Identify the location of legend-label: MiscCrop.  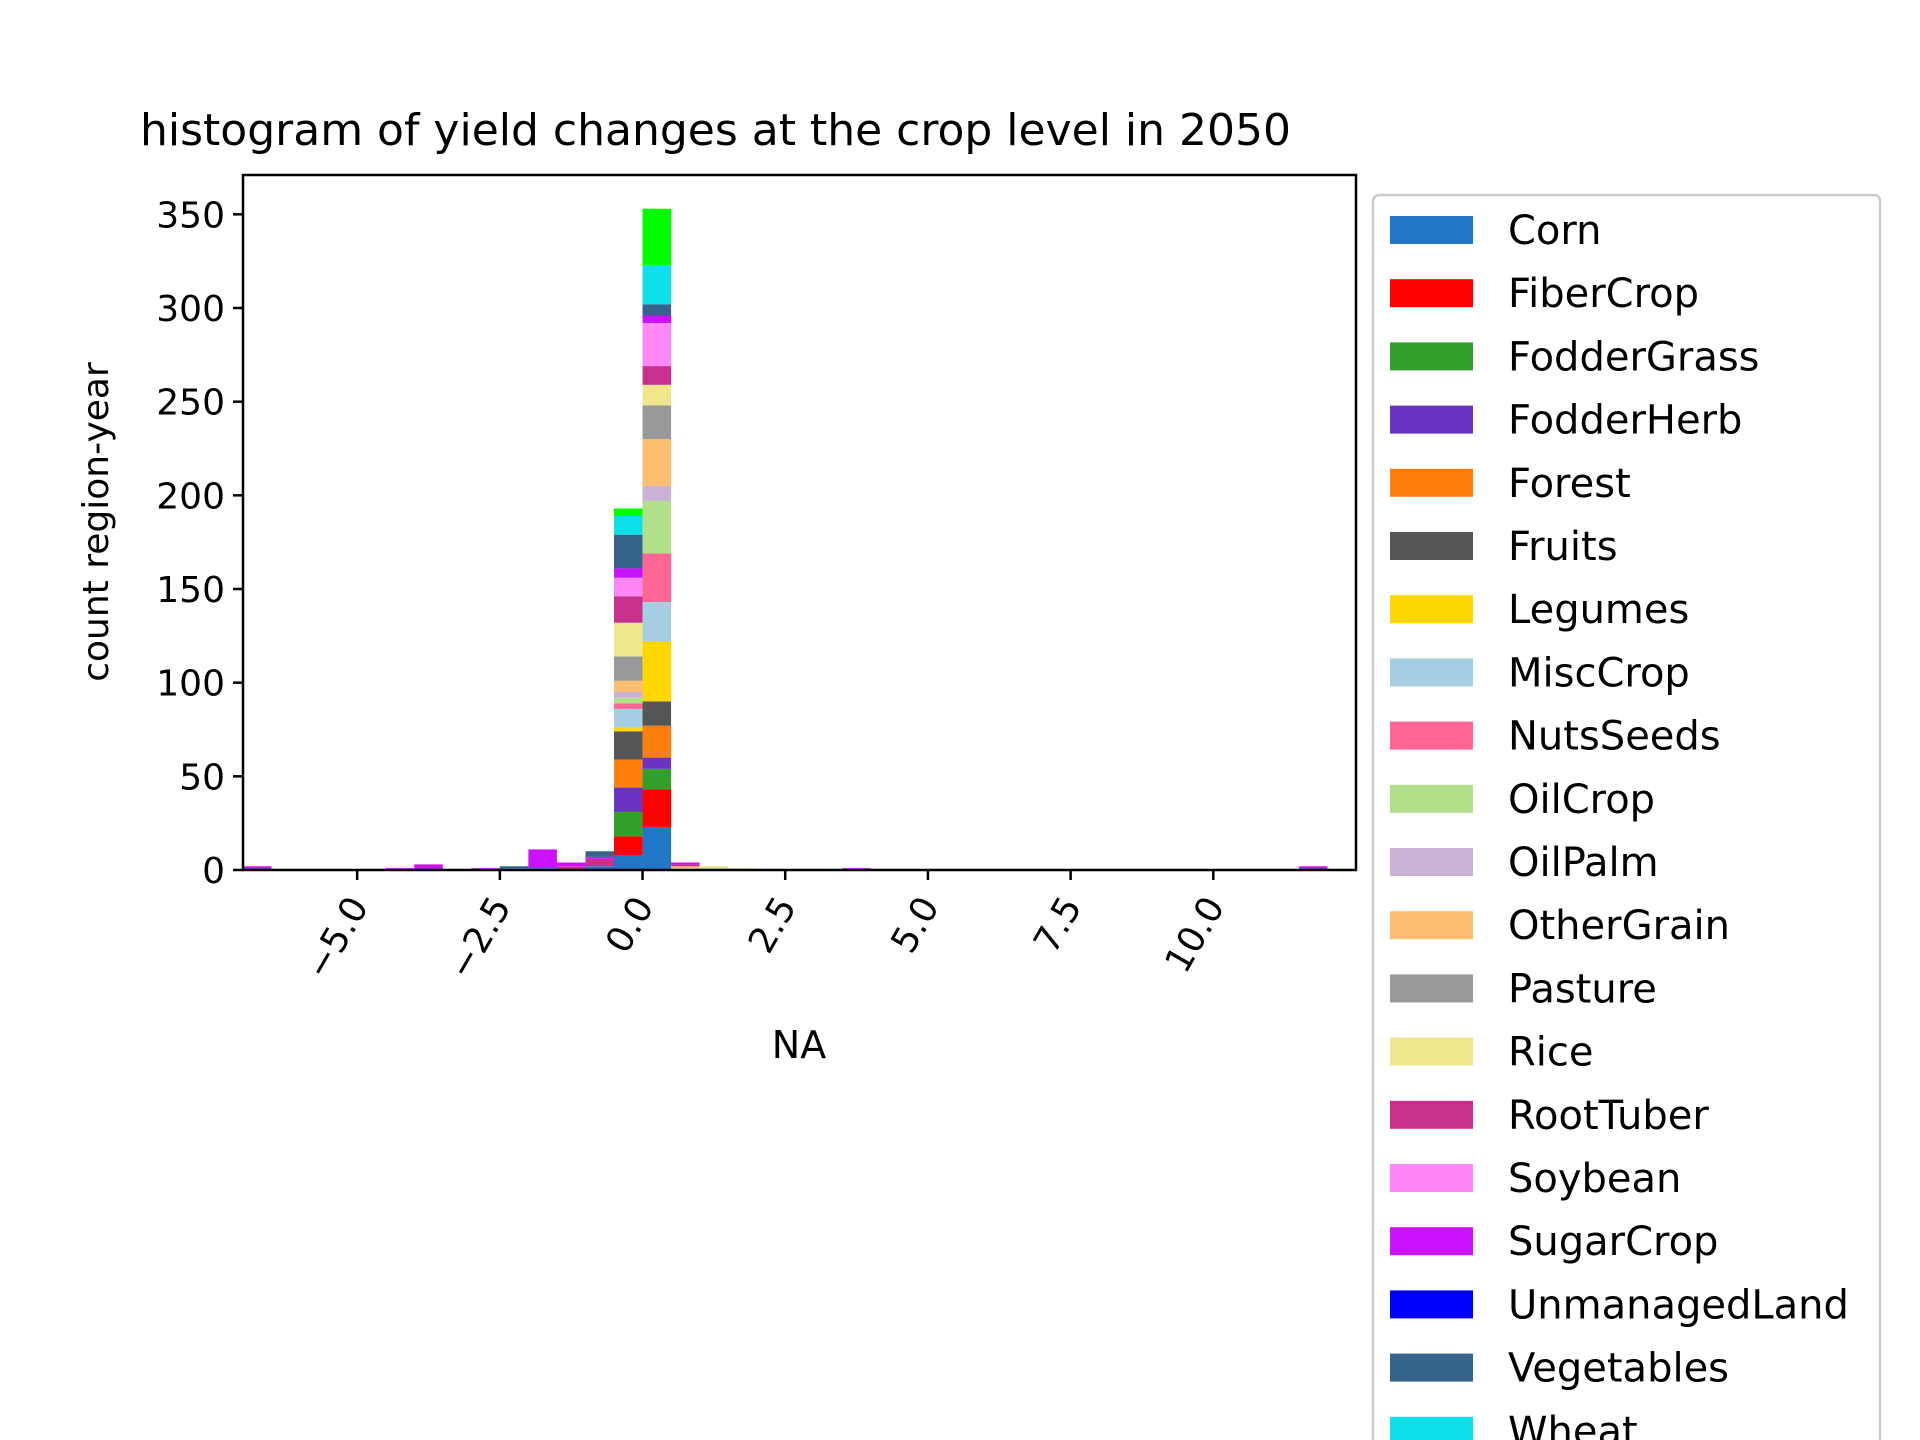
(1599, 673).